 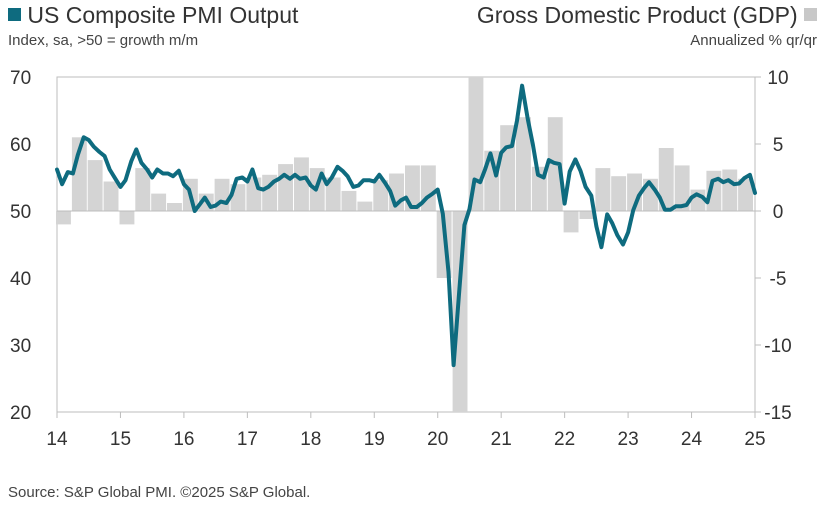 I want to click on right-tick-label: 10, so click(x=777, y=78).